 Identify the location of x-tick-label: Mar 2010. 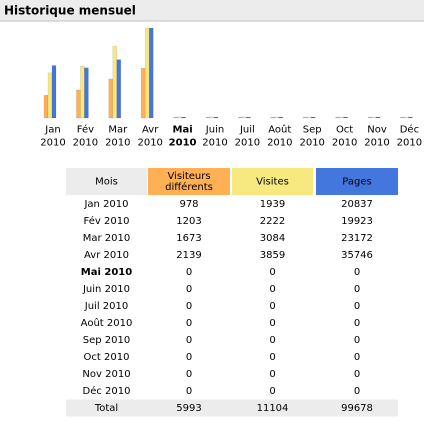
(117, 137).